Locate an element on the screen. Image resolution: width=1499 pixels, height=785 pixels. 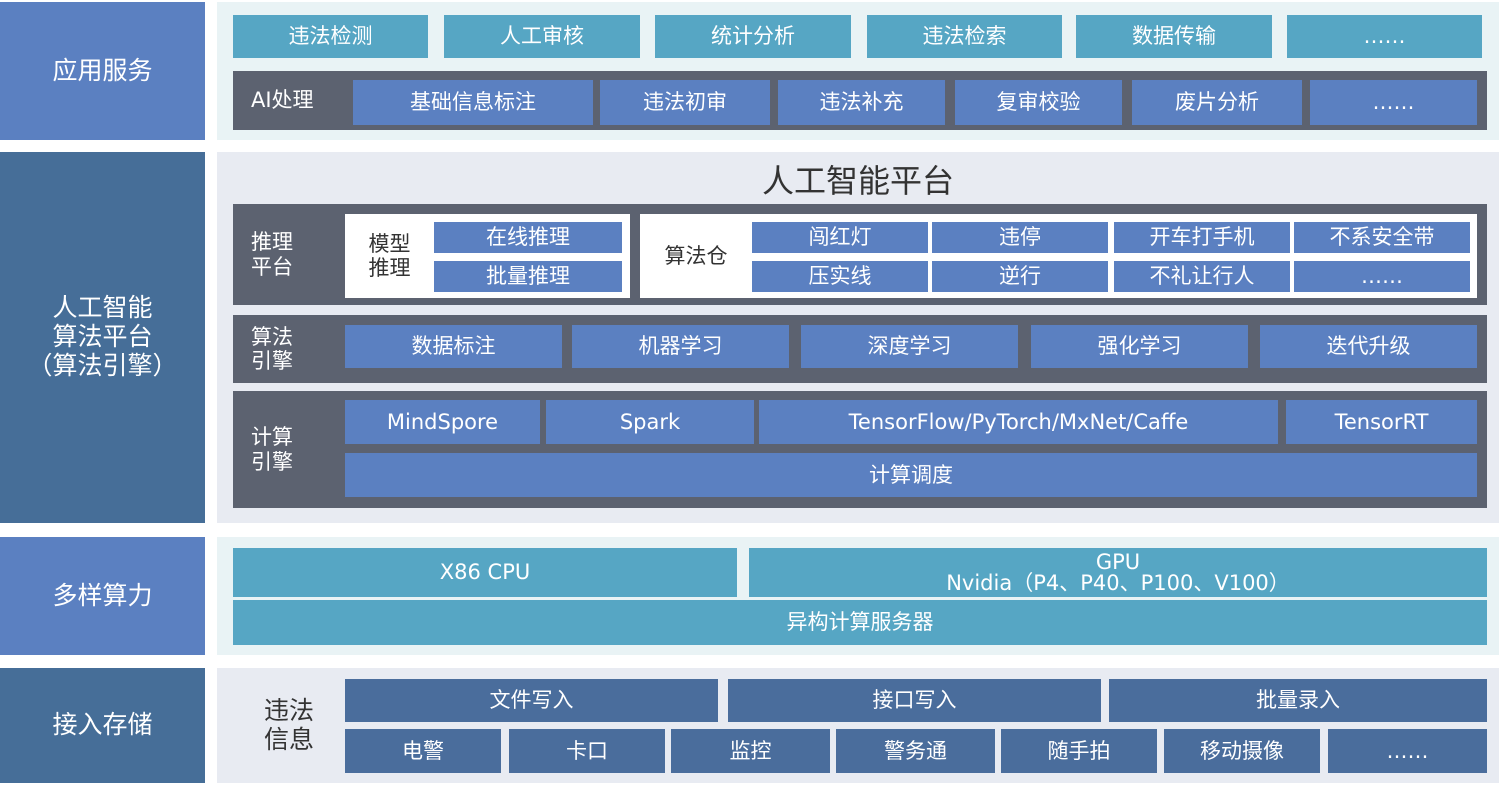
ai-item: 违法初审 is located at coordinates (685, 102).